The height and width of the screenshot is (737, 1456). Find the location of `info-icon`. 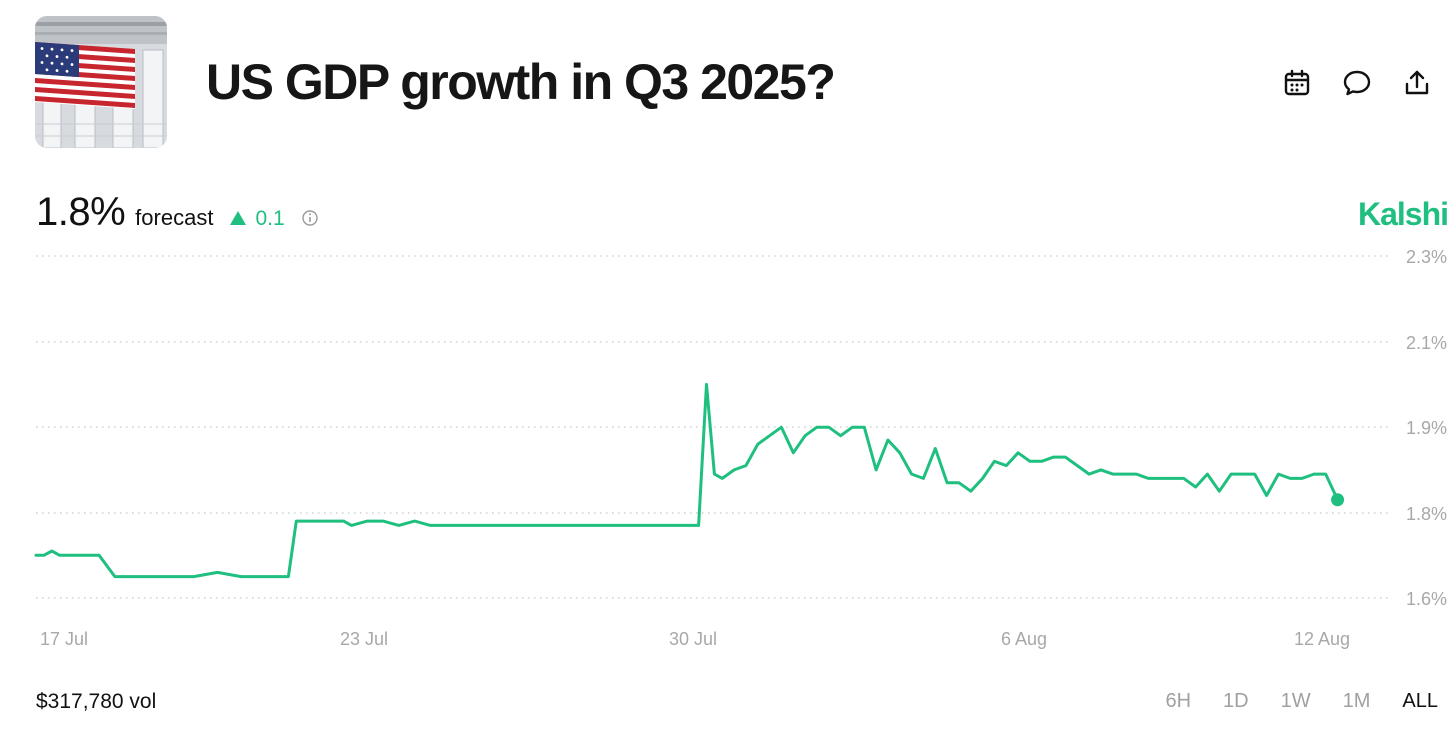

info-icon is located at coordinates (309, 218).